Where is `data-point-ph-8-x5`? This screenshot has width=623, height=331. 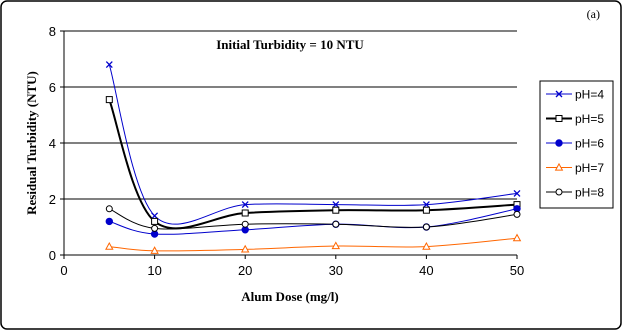 data-point-ph-8-x5 is located at coordinates (109, 209).